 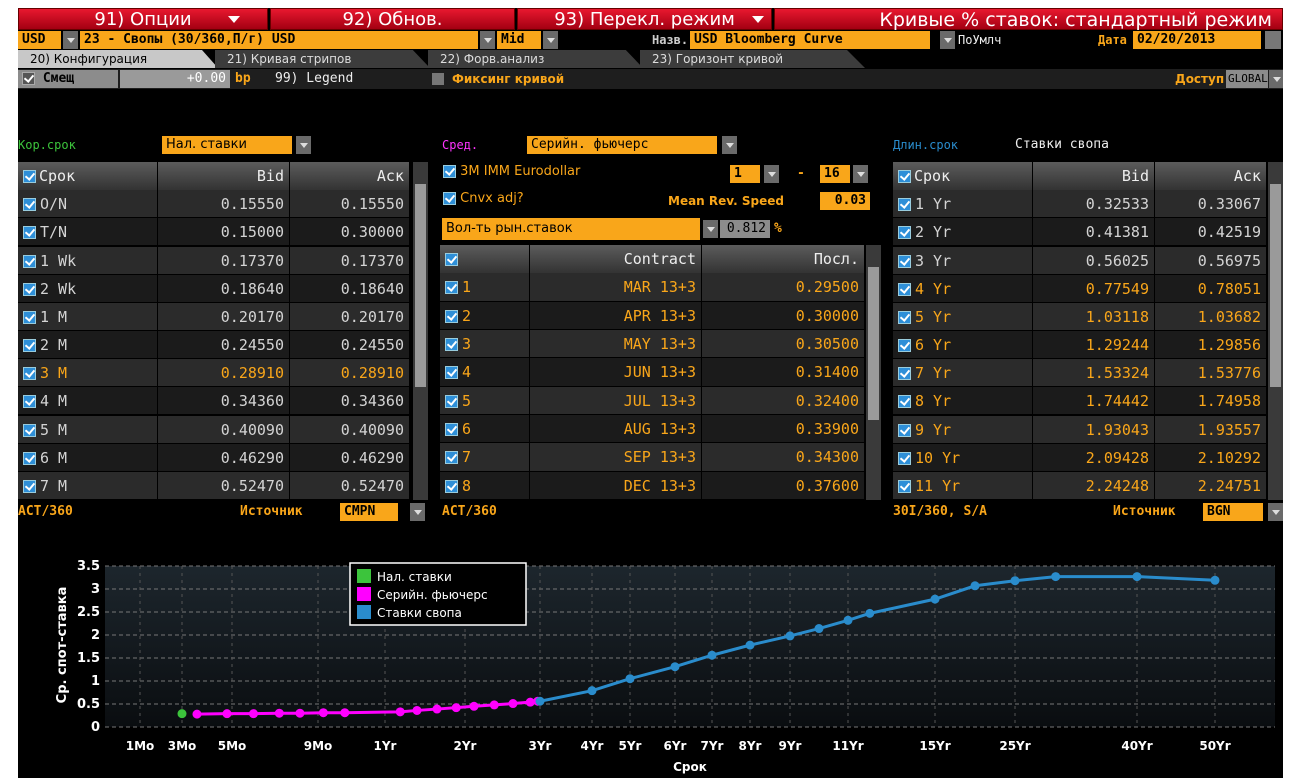 I want to click on cell-text: 2.24248, so click(x=1117, y=485).